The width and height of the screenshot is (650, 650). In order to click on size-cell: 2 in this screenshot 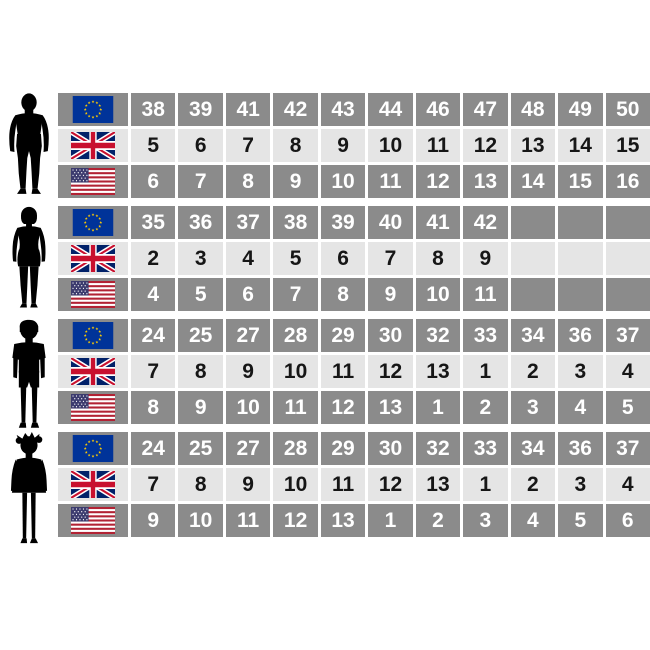, I will do `click(153, 258)`.